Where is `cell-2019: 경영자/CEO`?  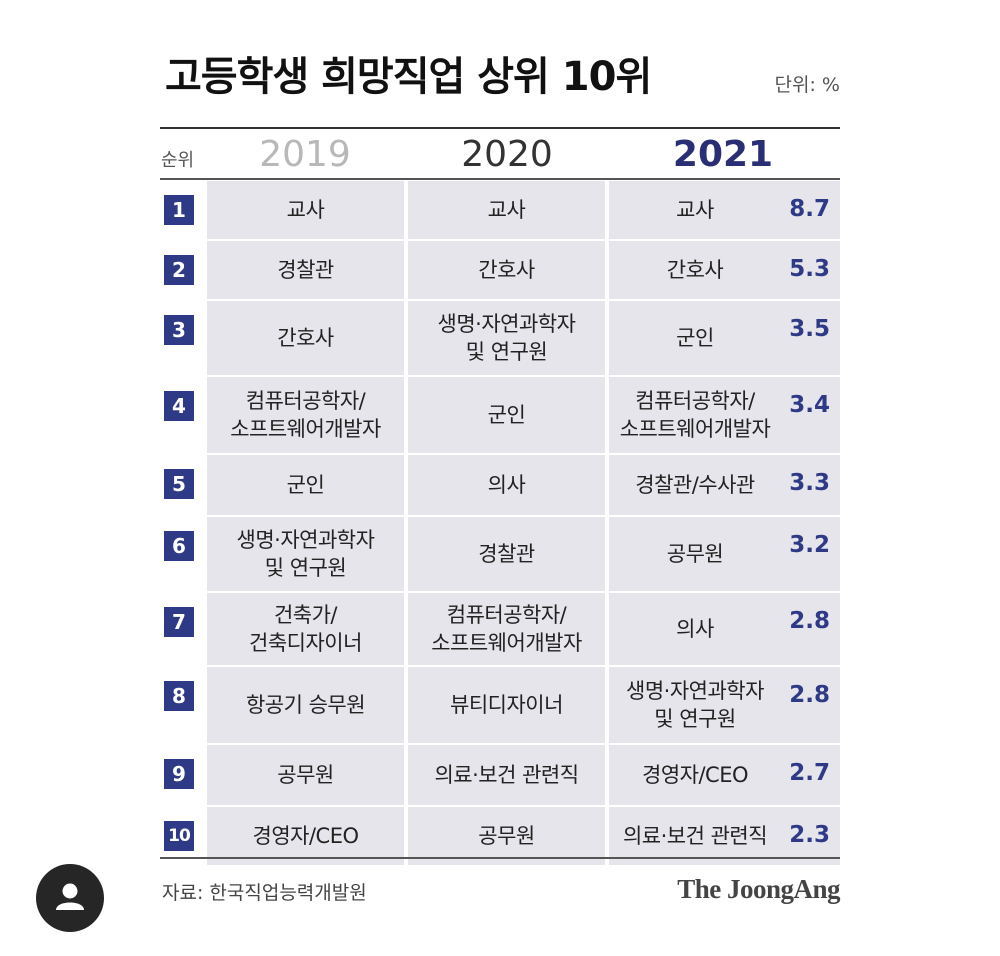
cell-2019: 경영자/CEO is located at coordinates (305, 836).